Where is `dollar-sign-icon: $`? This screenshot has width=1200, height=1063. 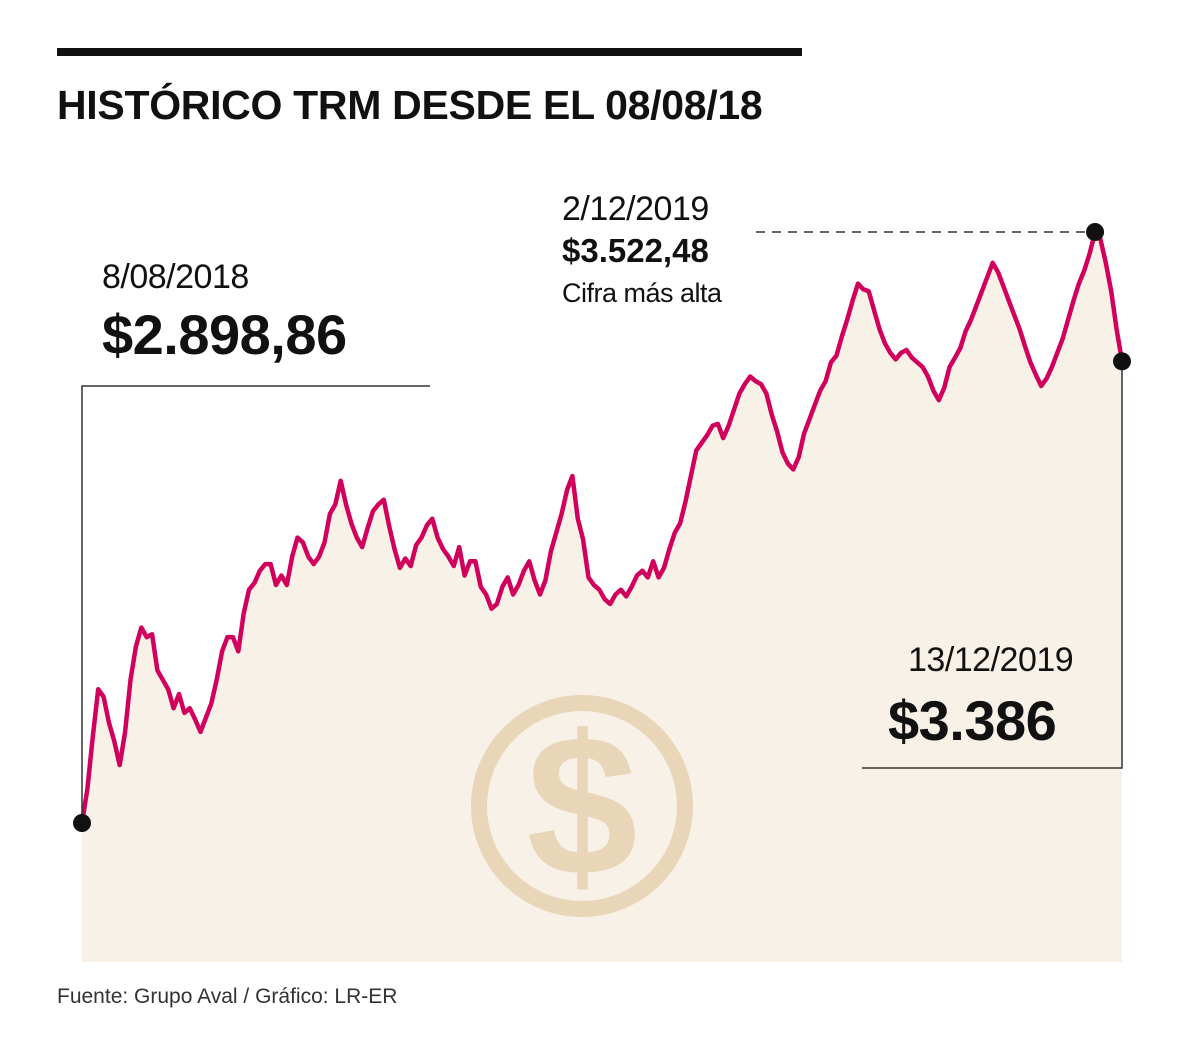 dollar-sign-icon: $ is located at coordinates (581, 806).